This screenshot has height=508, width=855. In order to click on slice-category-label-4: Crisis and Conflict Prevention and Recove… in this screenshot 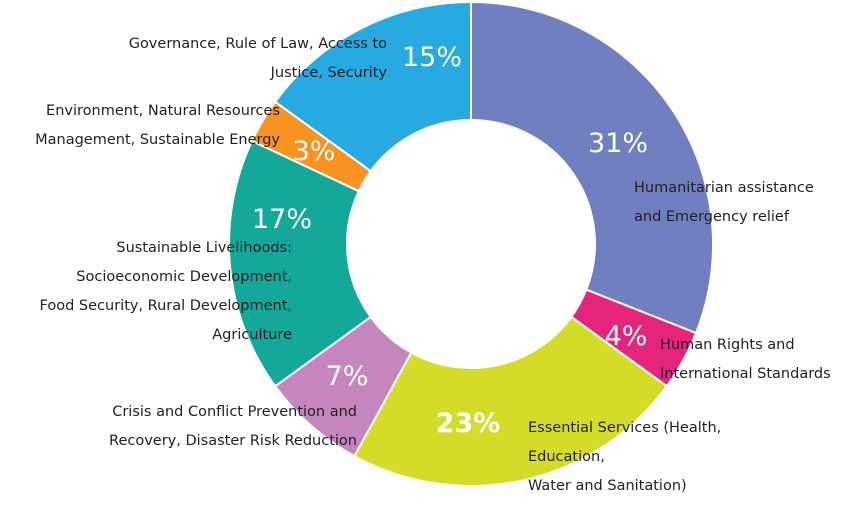, I will do `click(233, 426)`.